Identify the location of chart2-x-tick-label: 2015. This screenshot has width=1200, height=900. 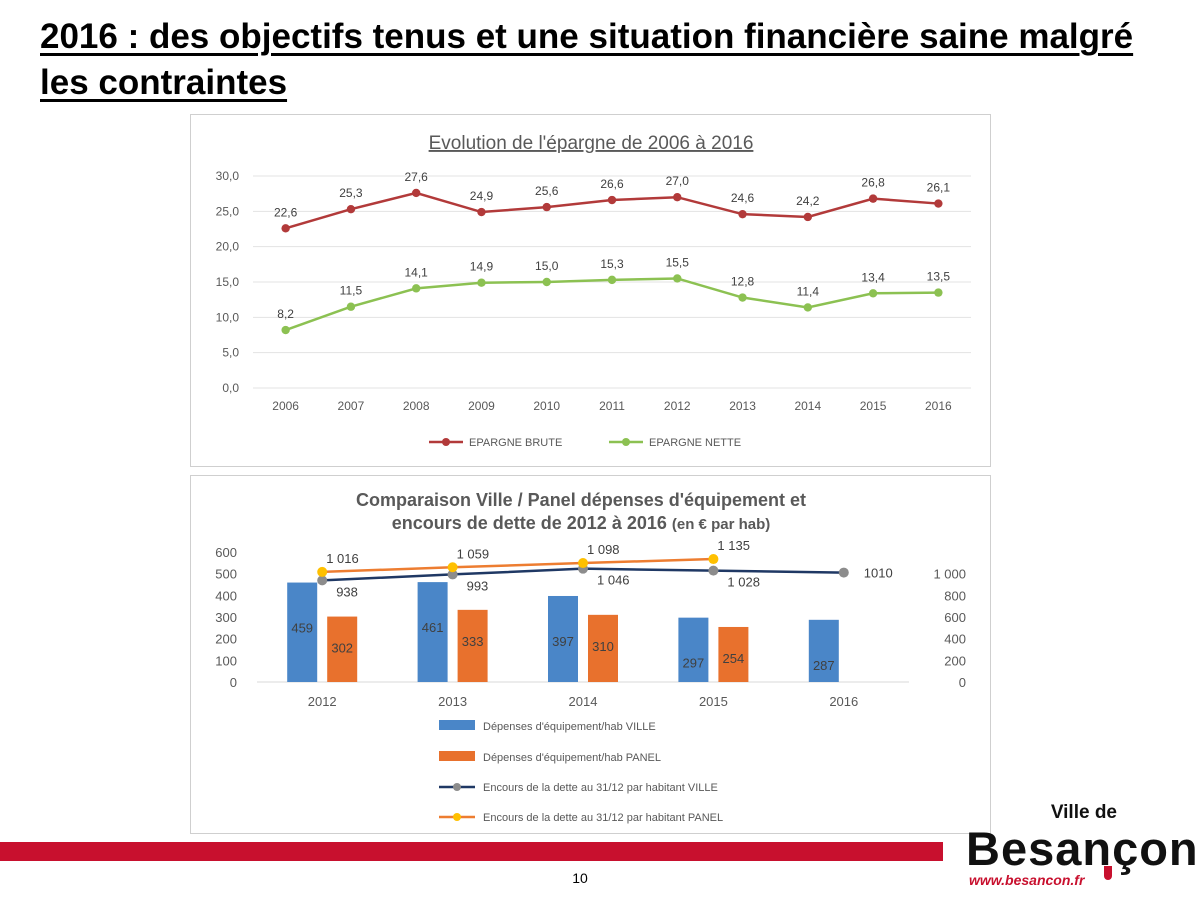
(713, 701).